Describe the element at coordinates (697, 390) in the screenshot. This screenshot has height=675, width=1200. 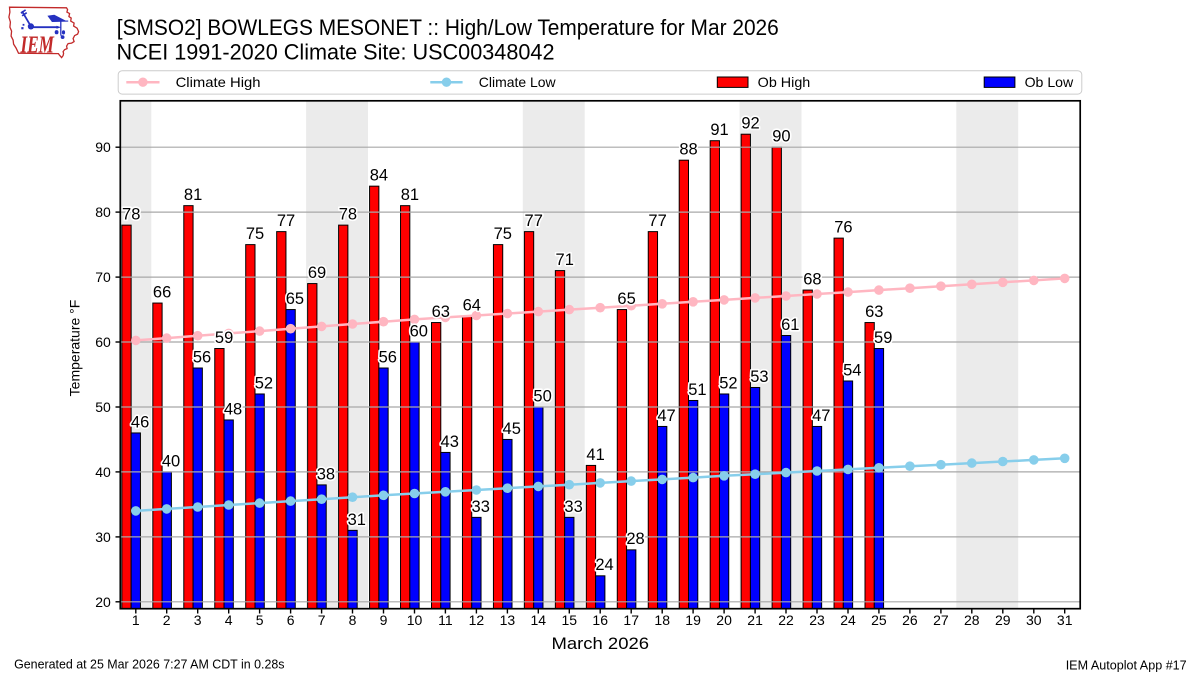
I see `svg-text: 51` at that location.